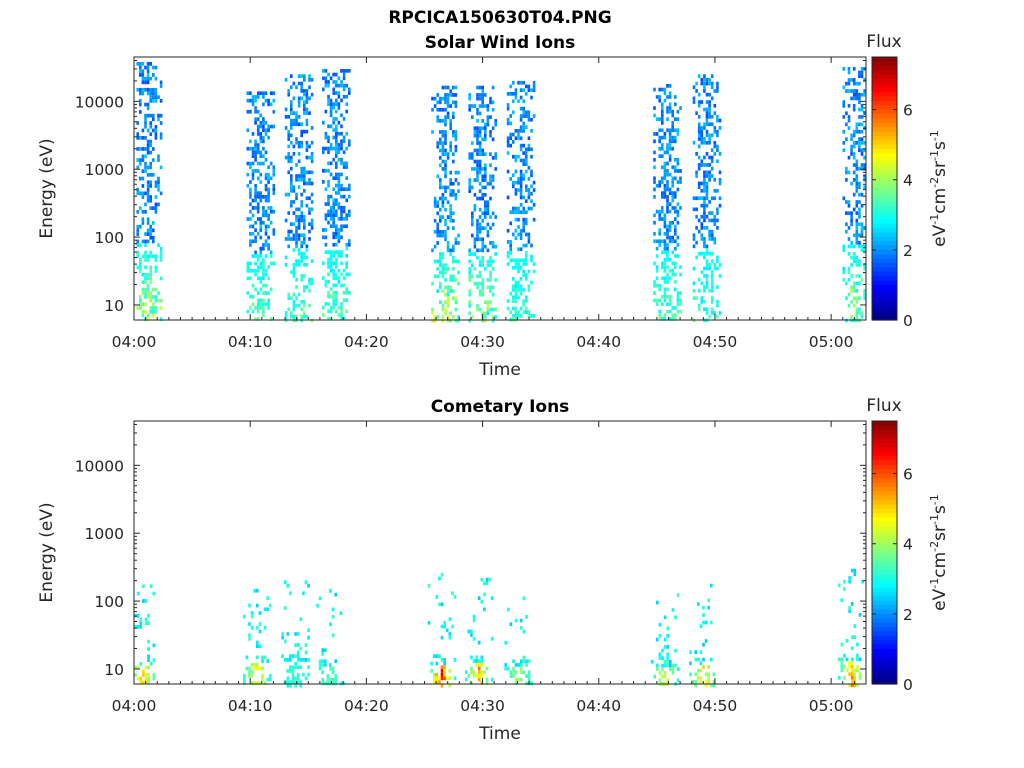 The height and width of the screenshot is (768, 1024). Describe the element at coordinates (908, 181) in the screenshot. I see `colorbar-tick-label: 4` at that location.